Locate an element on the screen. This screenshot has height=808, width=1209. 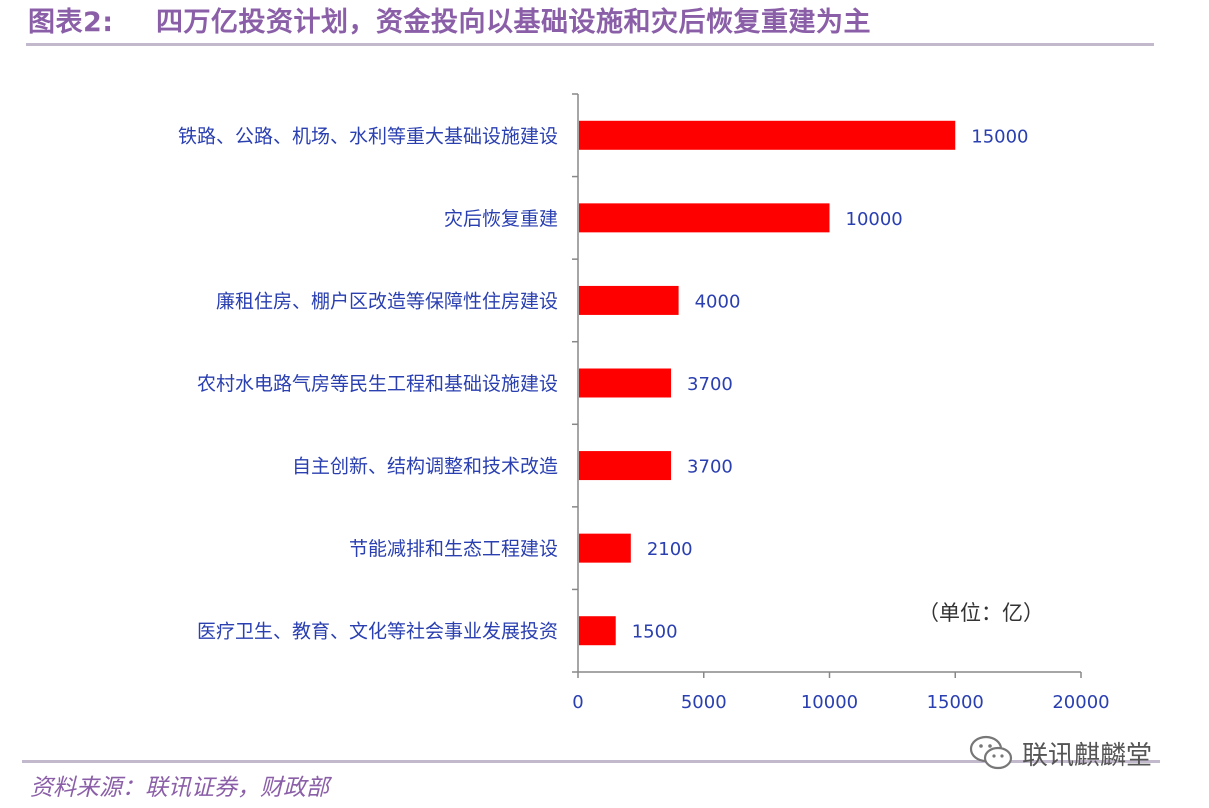
watermark: 联讯麒麟堂 is located at coordinates (1060, 753).